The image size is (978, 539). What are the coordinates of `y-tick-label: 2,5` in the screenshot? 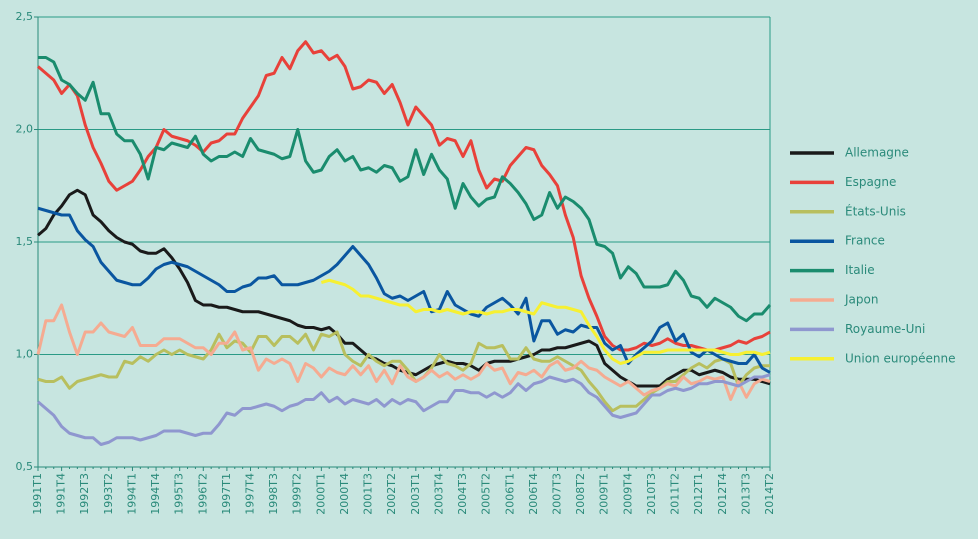 It's located at (25, 16).